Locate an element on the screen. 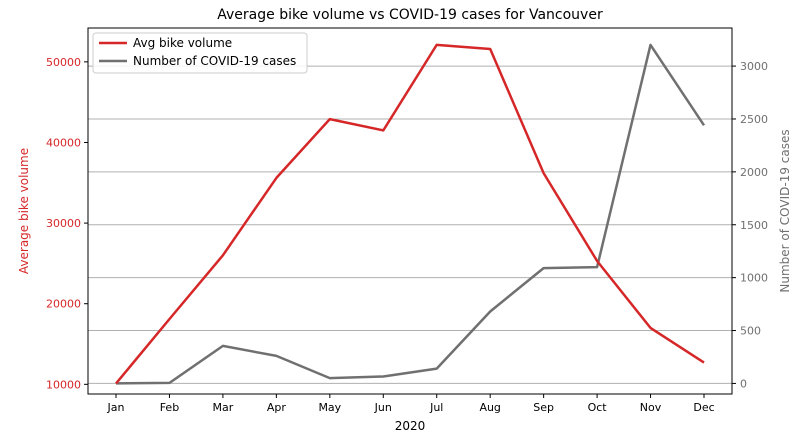  x-tick-label-nov: Nov is located at coordinates (651, 407).